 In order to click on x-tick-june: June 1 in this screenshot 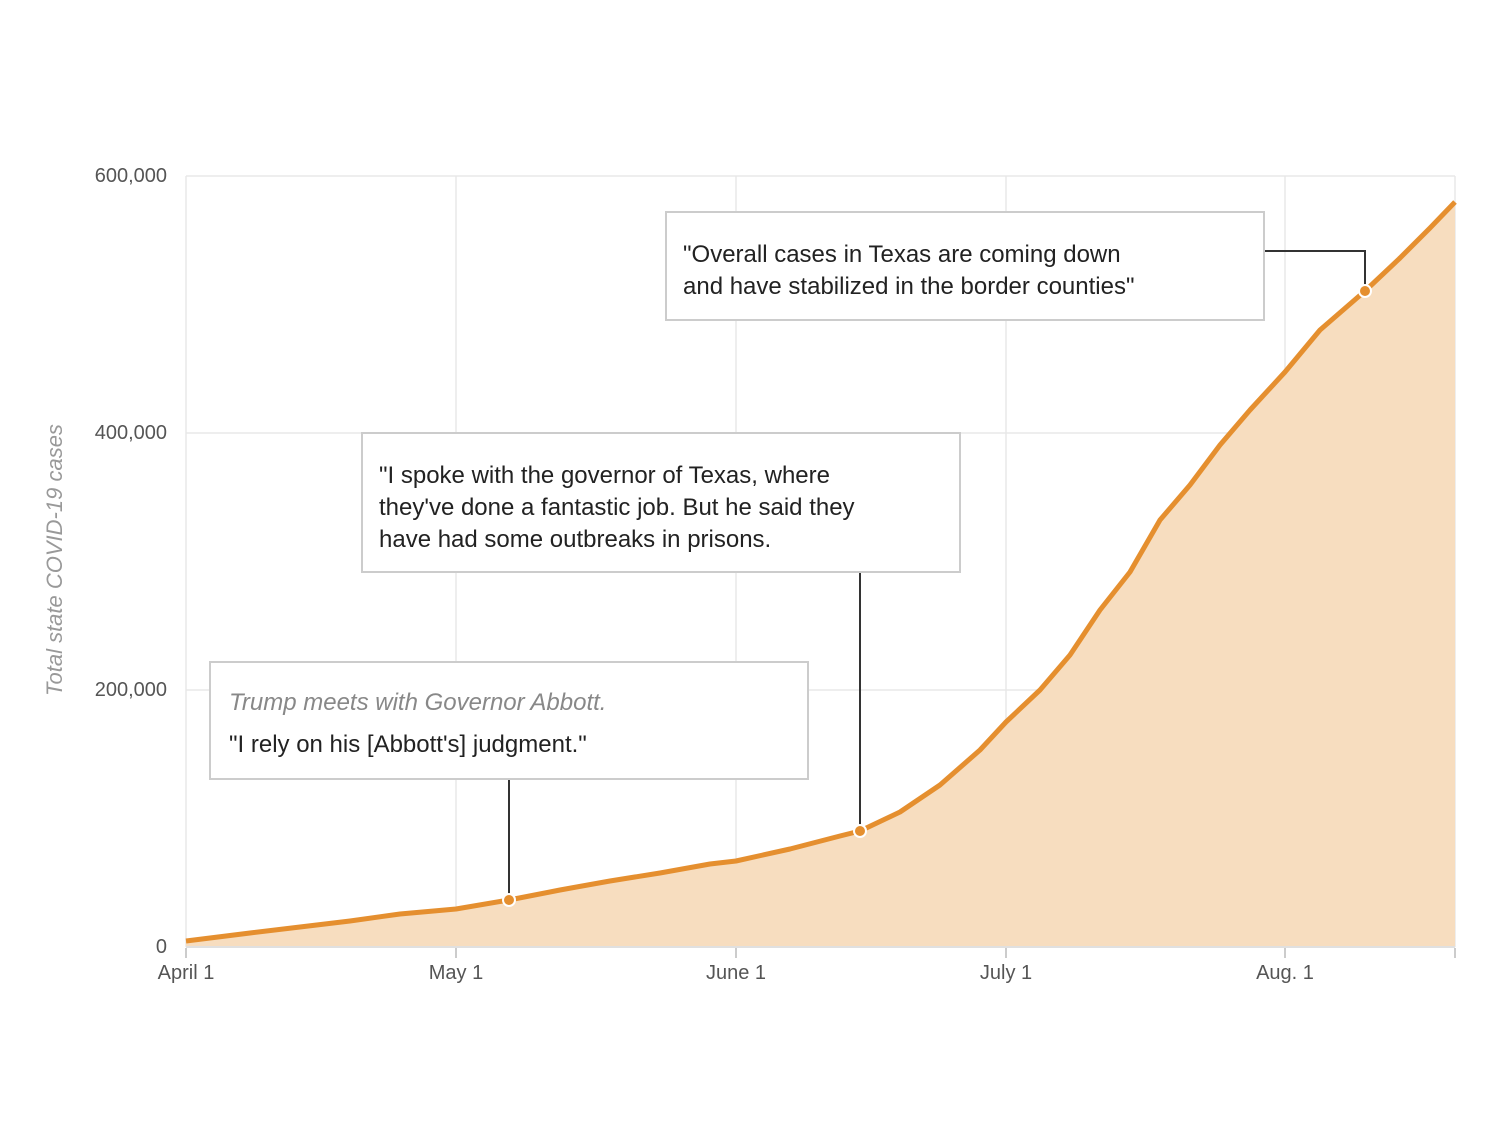, I will do `click(736, 973)`.